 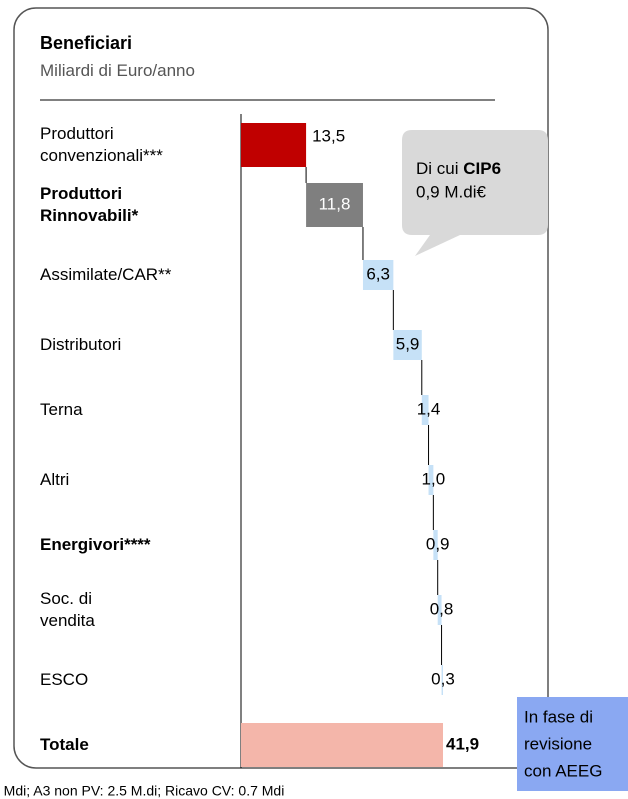 I want to click on value-label: 1,4, so click(x=429, y=408).